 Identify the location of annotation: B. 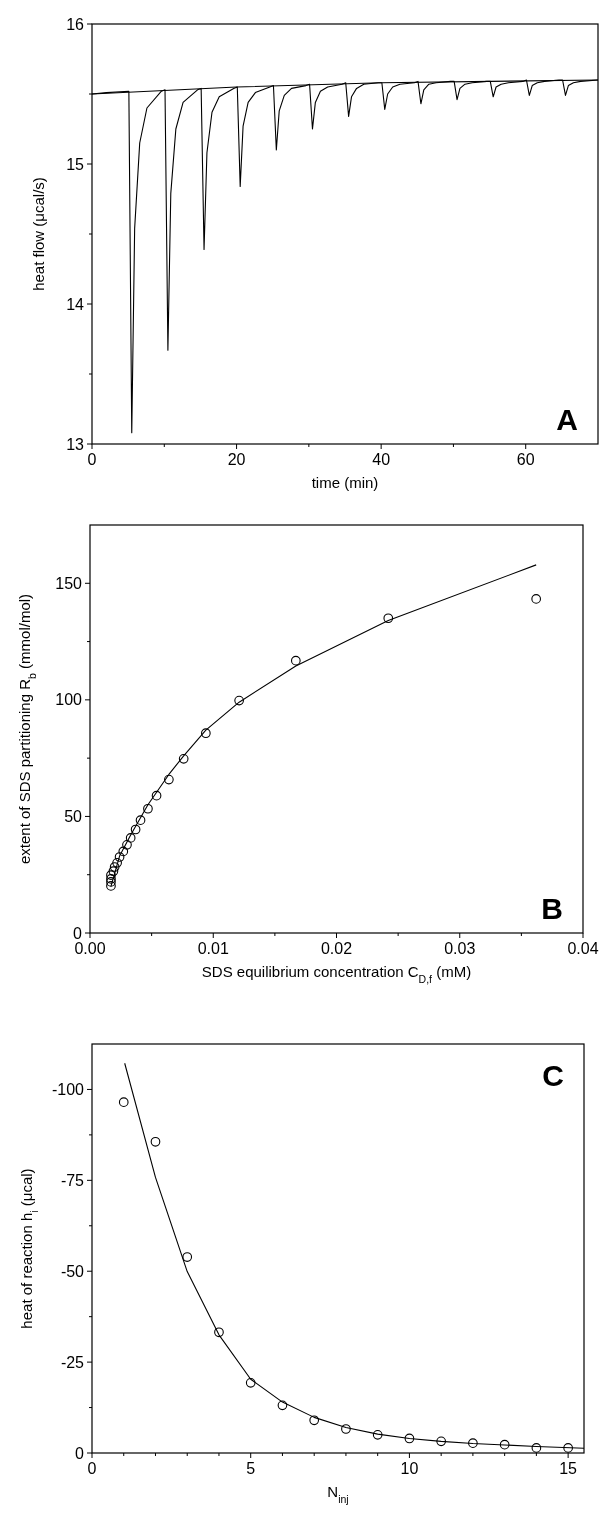
(552, 908).